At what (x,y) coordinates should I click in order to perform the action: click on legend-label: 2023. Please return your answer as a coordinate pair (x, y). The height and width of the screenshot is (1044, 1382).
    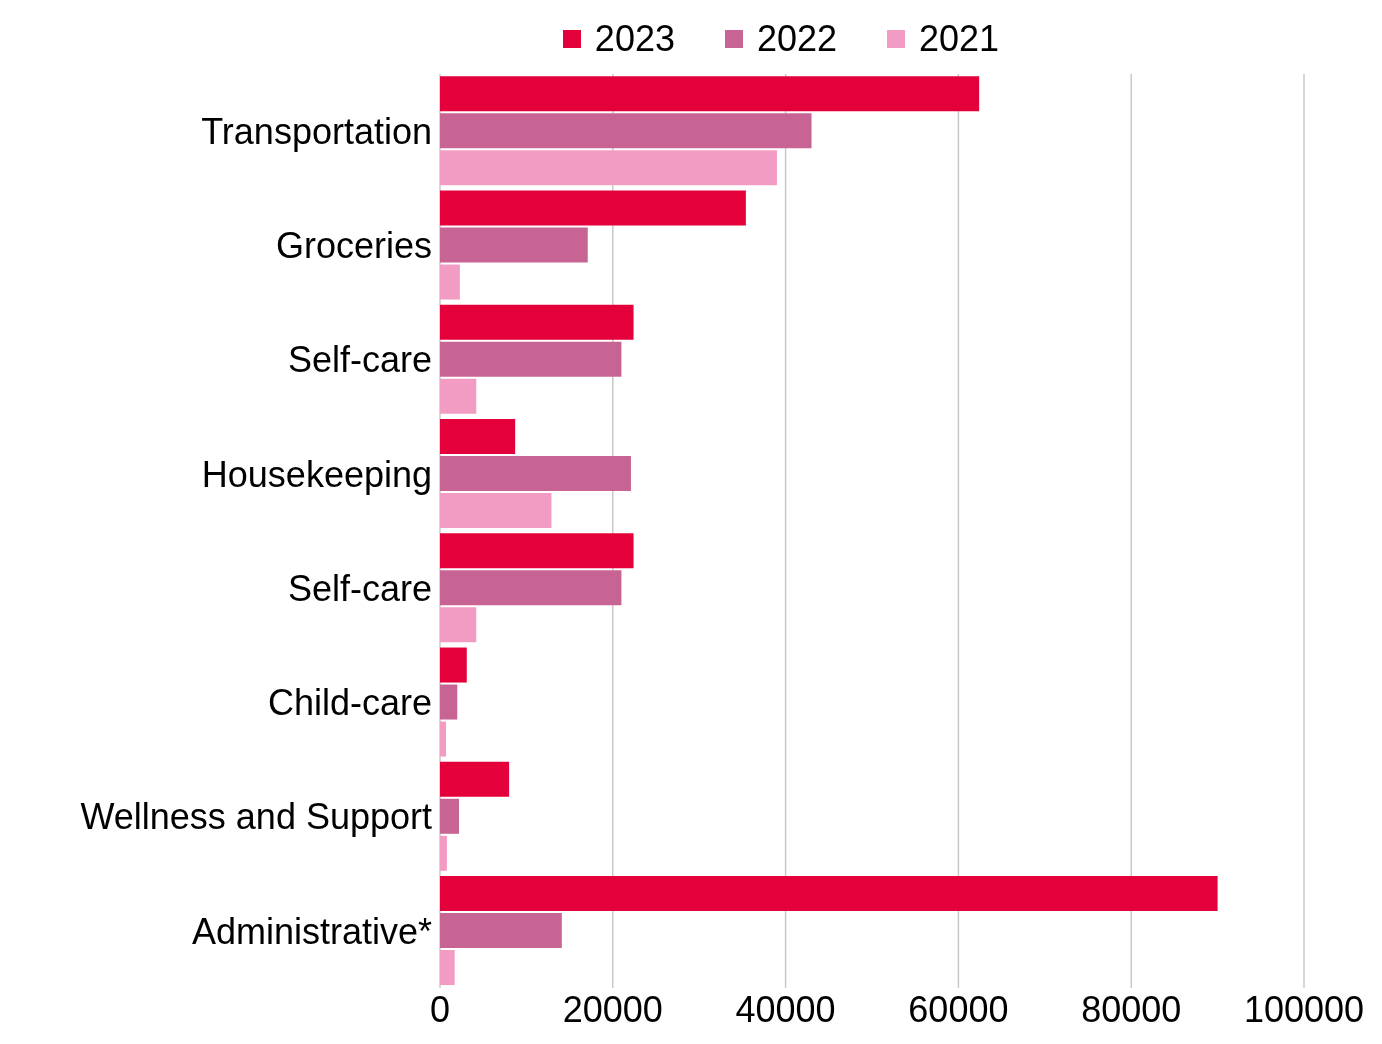
    Looking at the image, I should click on (634, 39).